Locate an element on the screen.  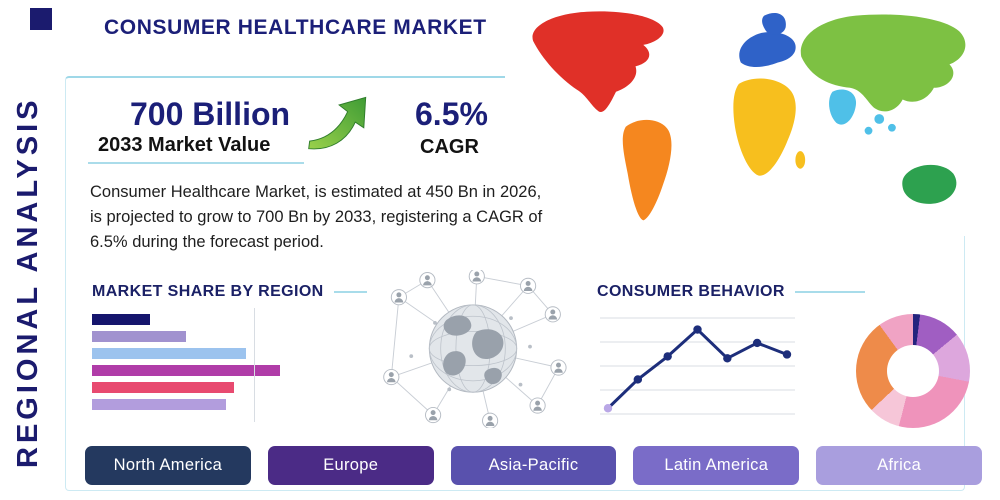
map-region-se-asia-islands is located at coordinates (880, 124).